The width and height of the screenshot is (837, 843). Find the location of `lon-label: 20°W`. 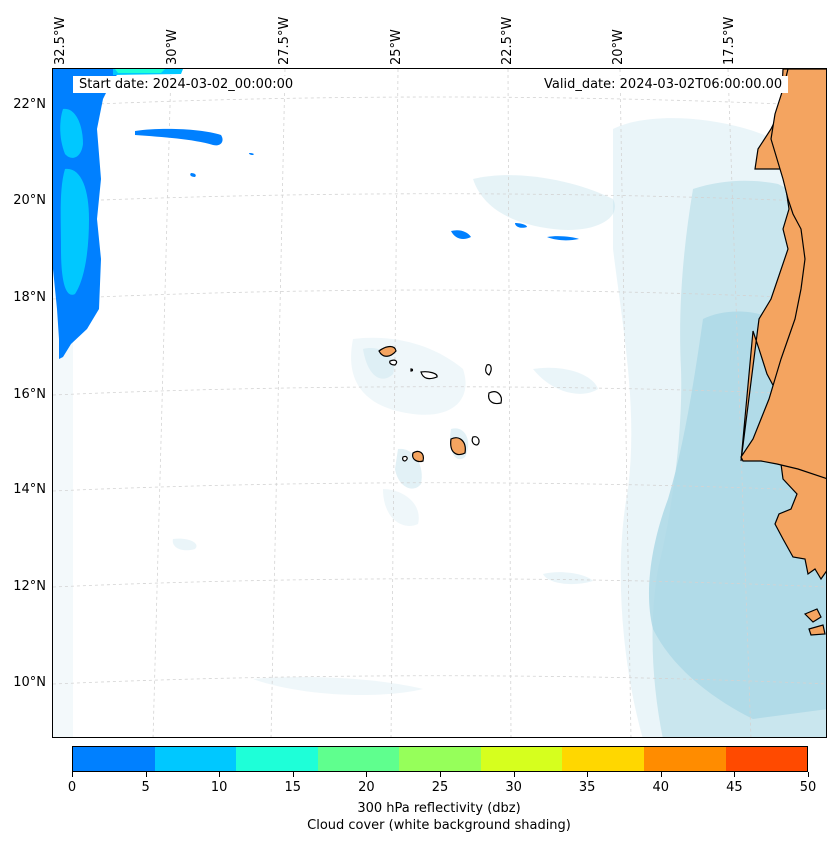

lon-label: 20°W is located at coordinates (618, 47).